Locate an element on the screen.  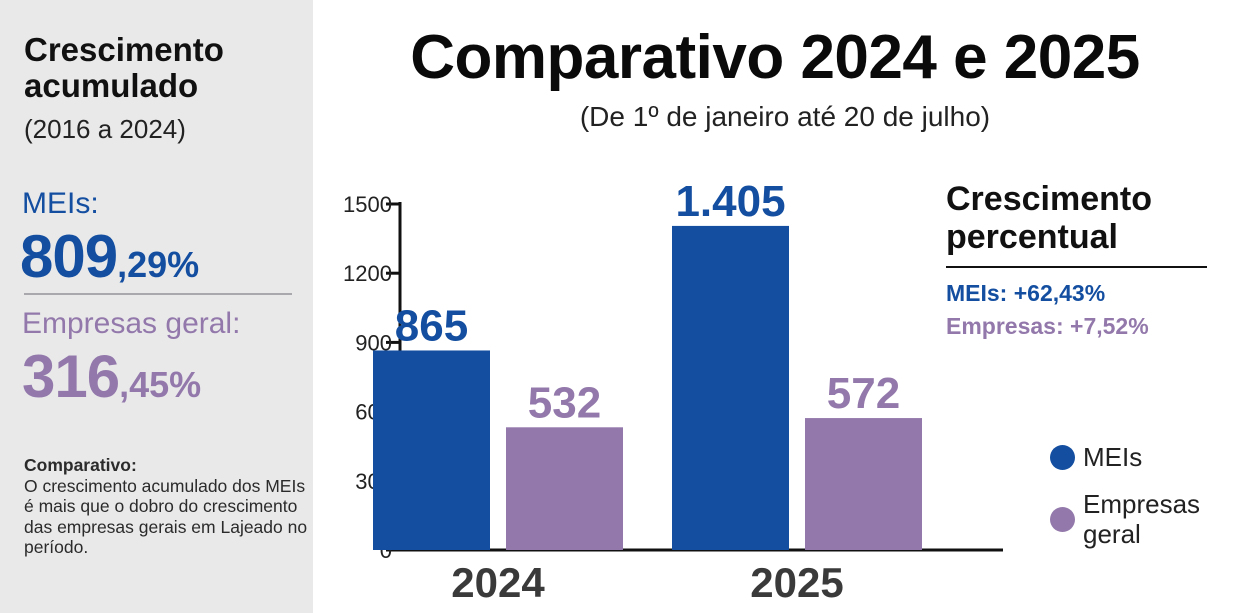
main-title: Comparativo 2024 e 2025 is located at coordinates (775, 57).